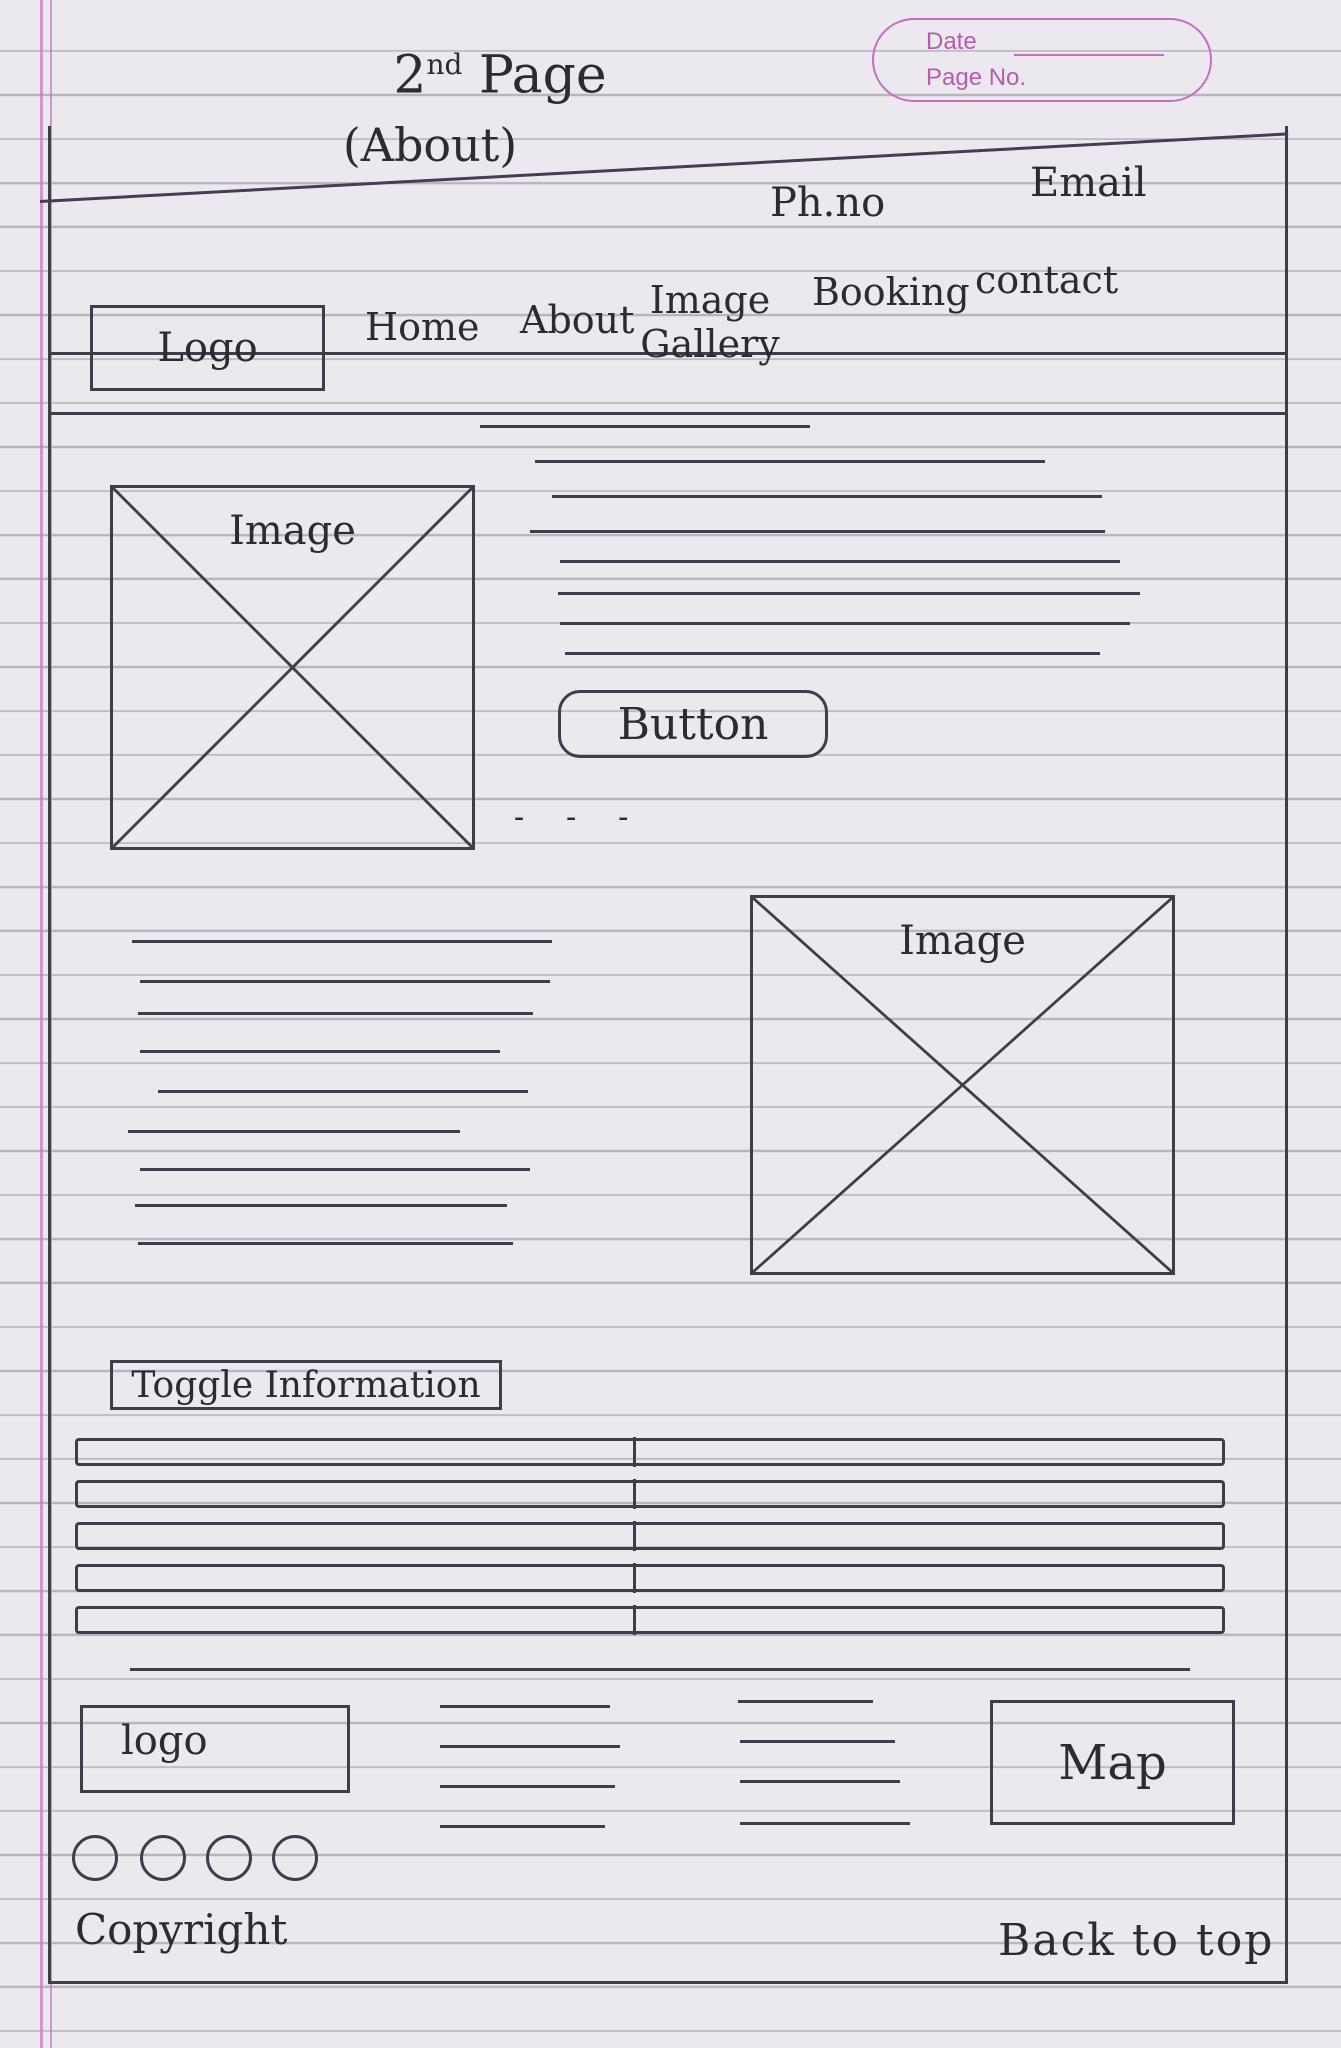 Image resolution: width=1341 pixels, height=2048 pixels. I want to click on stamp-page-label: Page No., so click(976, 77).